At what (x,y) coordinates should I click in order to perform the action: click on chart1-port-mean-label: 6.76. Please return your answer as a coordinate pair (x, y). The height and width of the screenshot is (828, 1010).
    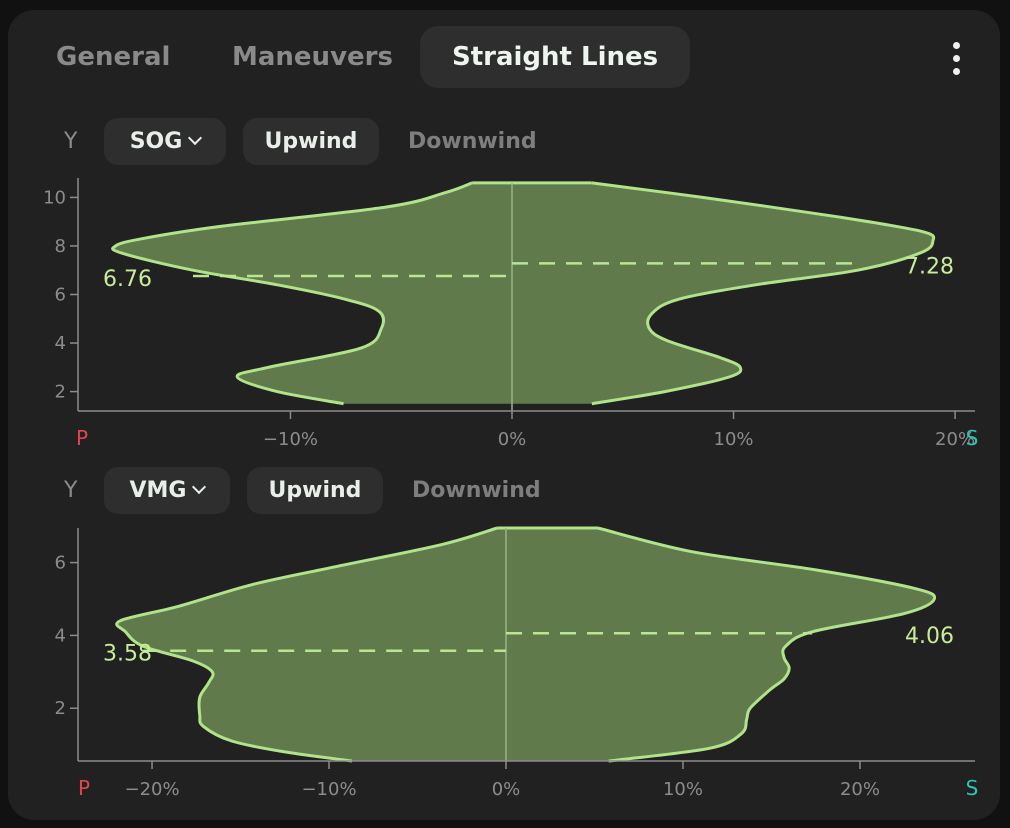
    Looking at the image, I should click on (127, 279).